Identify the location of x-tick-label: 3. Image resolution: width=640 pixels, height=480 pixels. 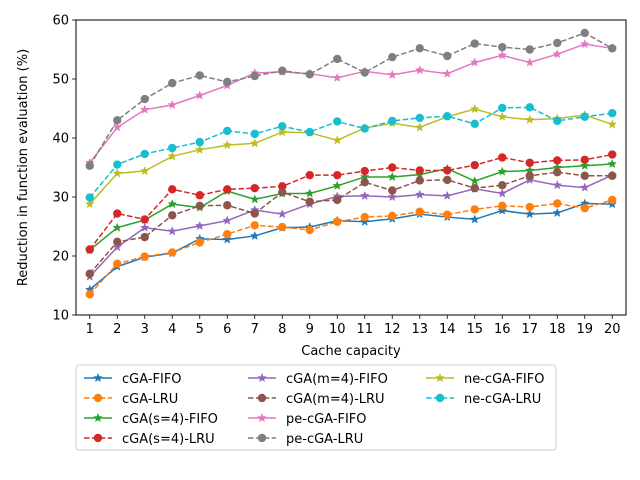
(145, 329).